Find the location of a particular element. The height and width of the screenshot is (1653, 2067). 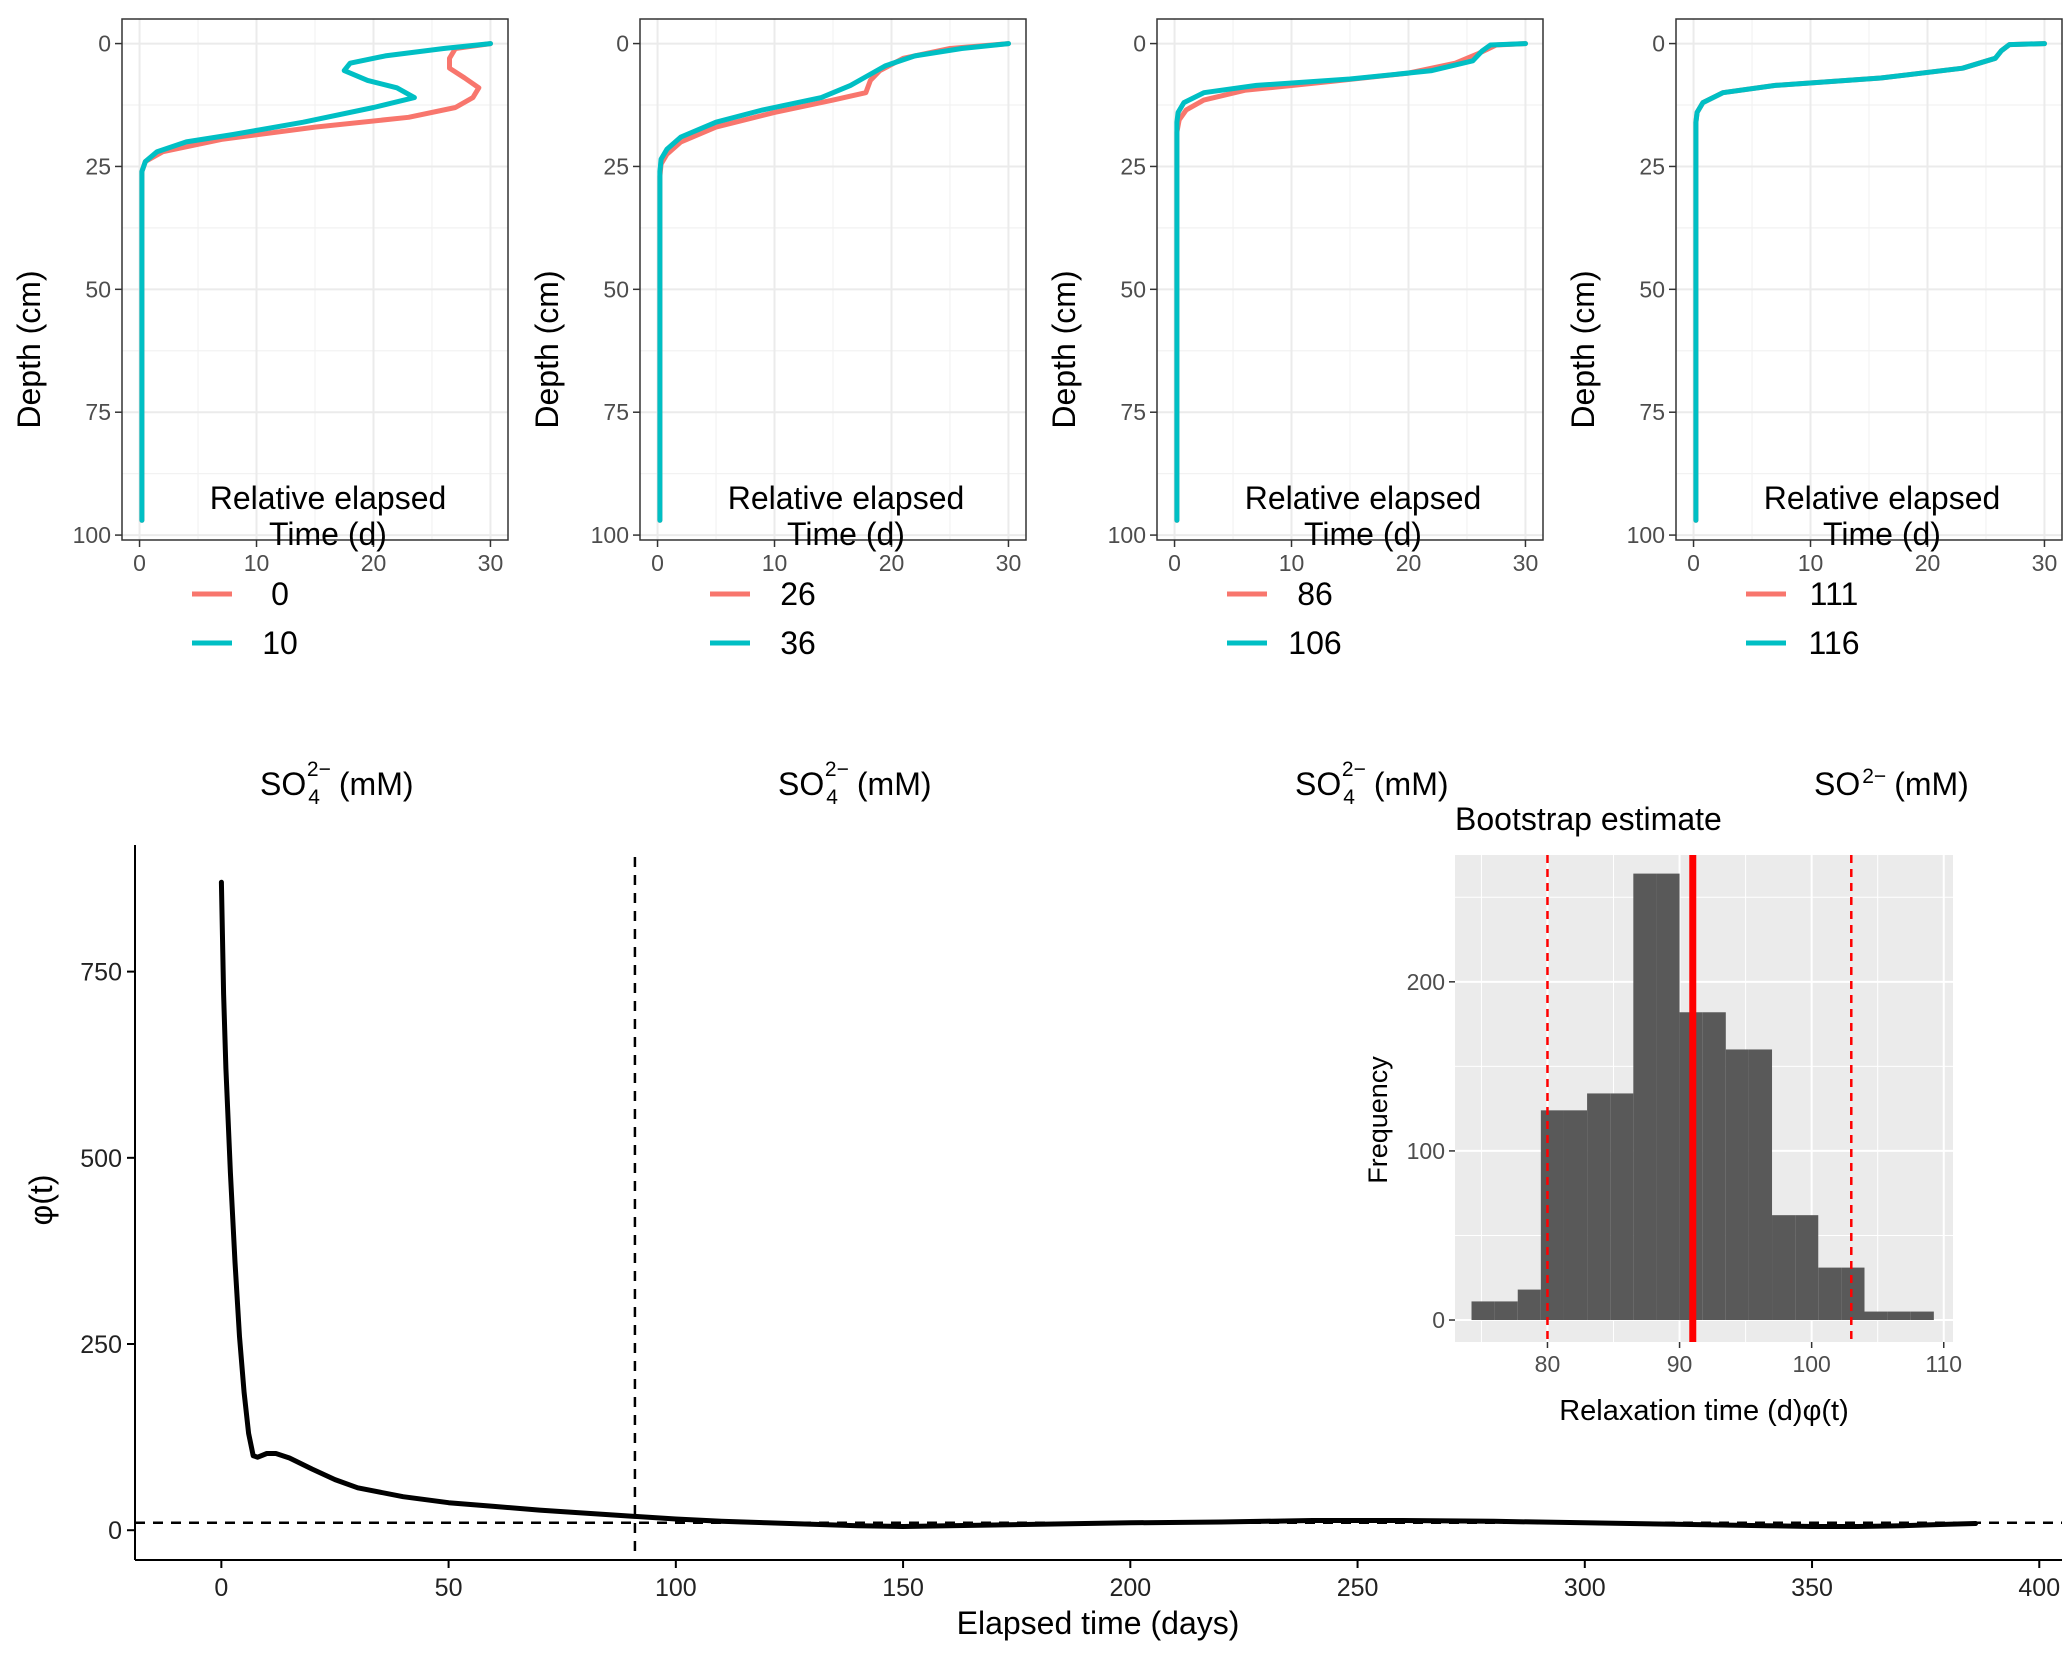

legend-label-111: 111 is located at coordinates (1834, 594).